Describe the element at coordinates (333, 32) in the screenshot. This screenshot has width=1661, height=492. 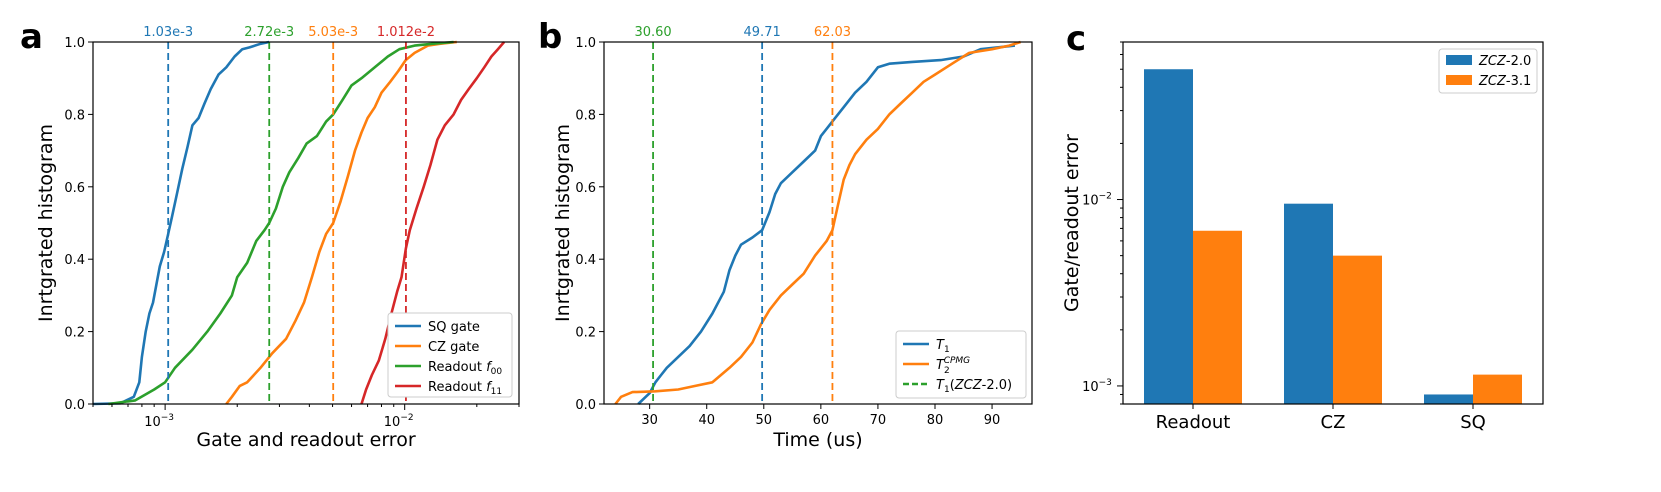
I see `vline-label-a-2: 5.03e-3` at that location.